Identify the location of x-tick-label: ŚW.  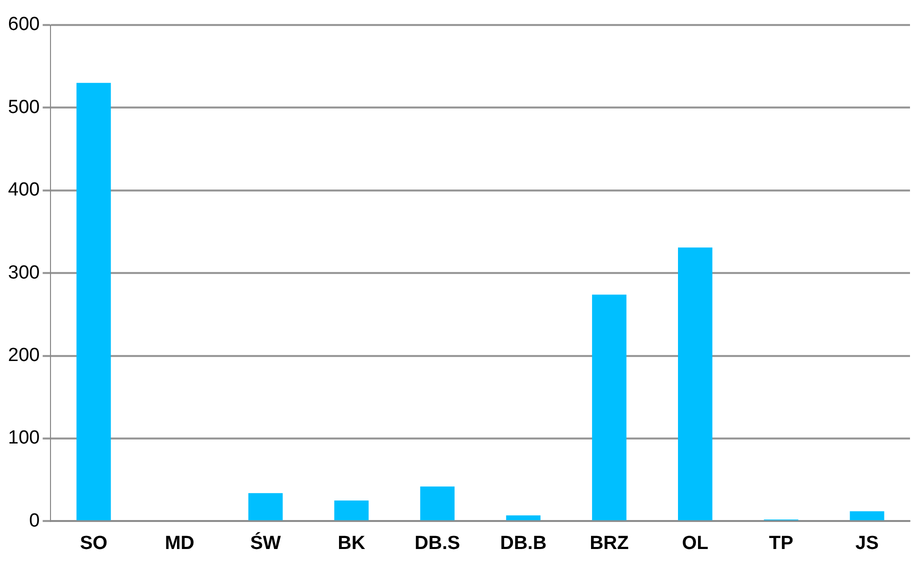
(265, 543).